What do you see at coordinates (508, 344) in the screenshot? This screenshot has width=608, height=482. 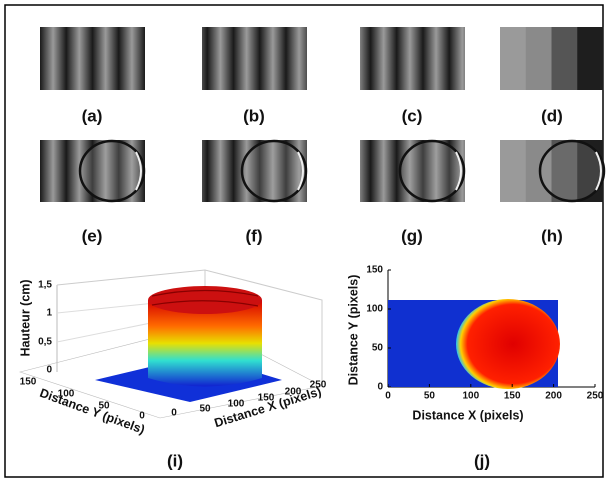 I see `heatmap-blob` at bounding box center [508, 344].